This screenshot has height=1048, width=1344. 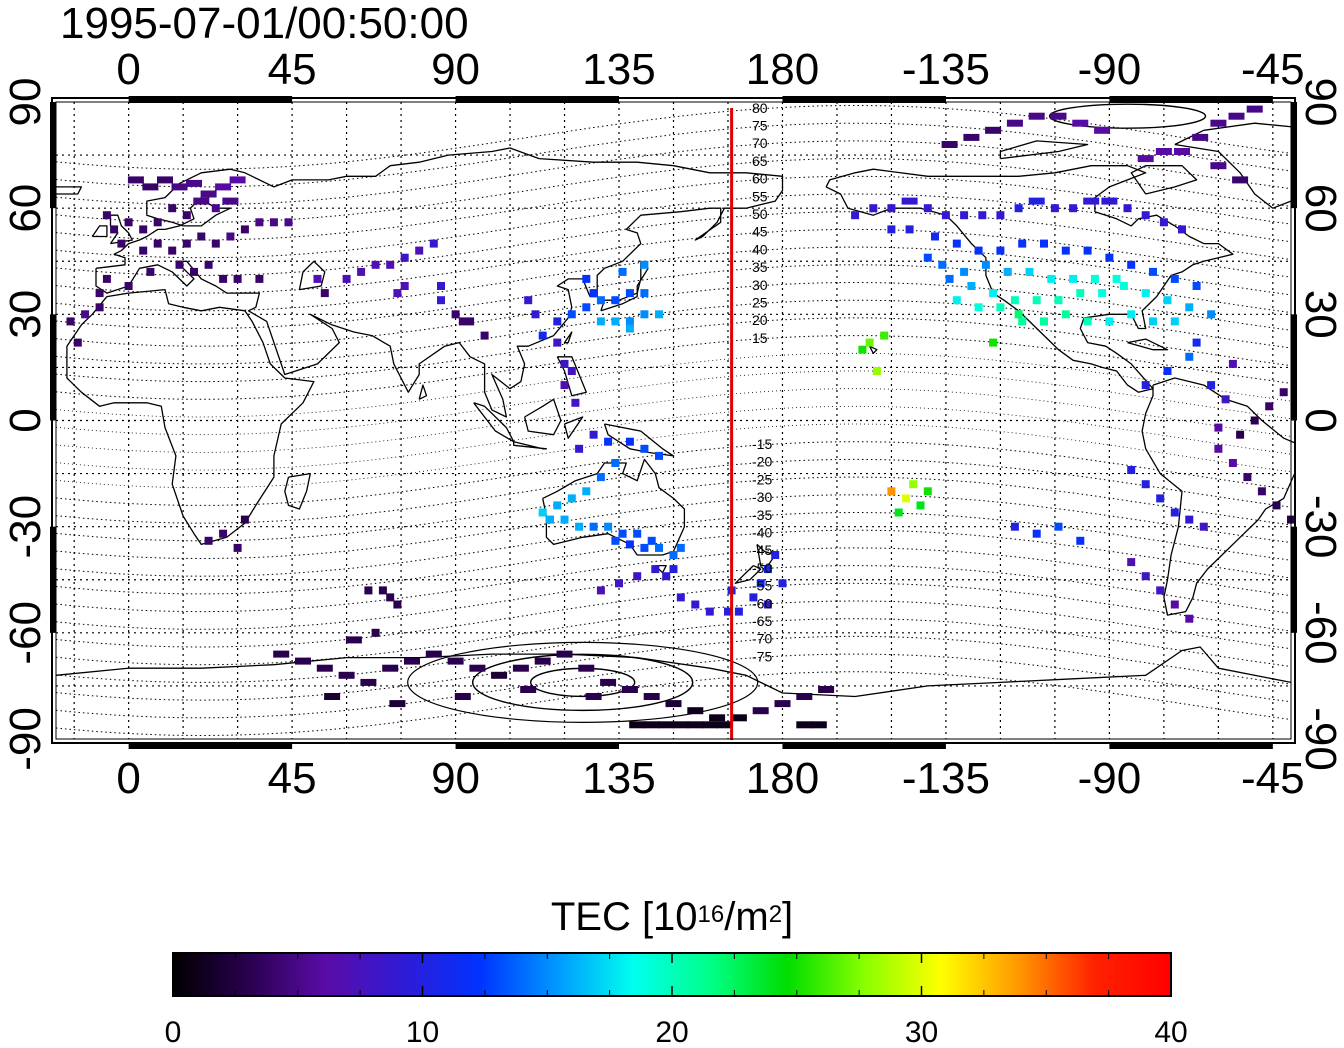 What do you see at coordinates (762, 462) in the screenshot?
I see `contour-label: -20` at bounding box center [762, 462].